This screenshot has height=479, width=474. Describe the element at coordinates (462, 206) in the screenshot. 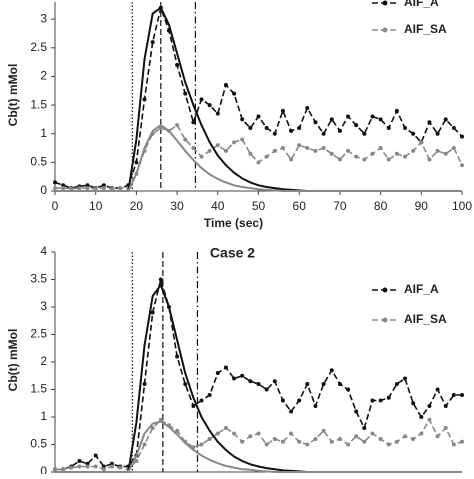

I see `x-tick-label: 100` at that location.